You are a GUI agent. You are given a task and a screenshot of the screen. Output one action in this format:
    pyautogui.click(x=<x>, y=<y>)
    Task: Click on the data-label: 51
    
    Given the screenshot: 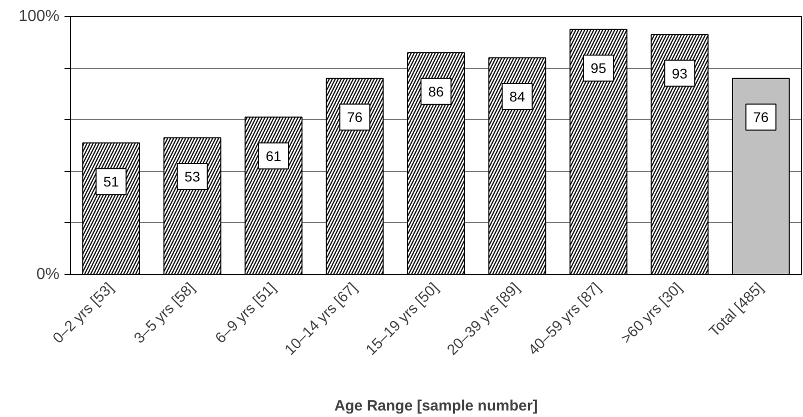 What is the action you would take?
    pyautogui.click(x=111, y=182)
    